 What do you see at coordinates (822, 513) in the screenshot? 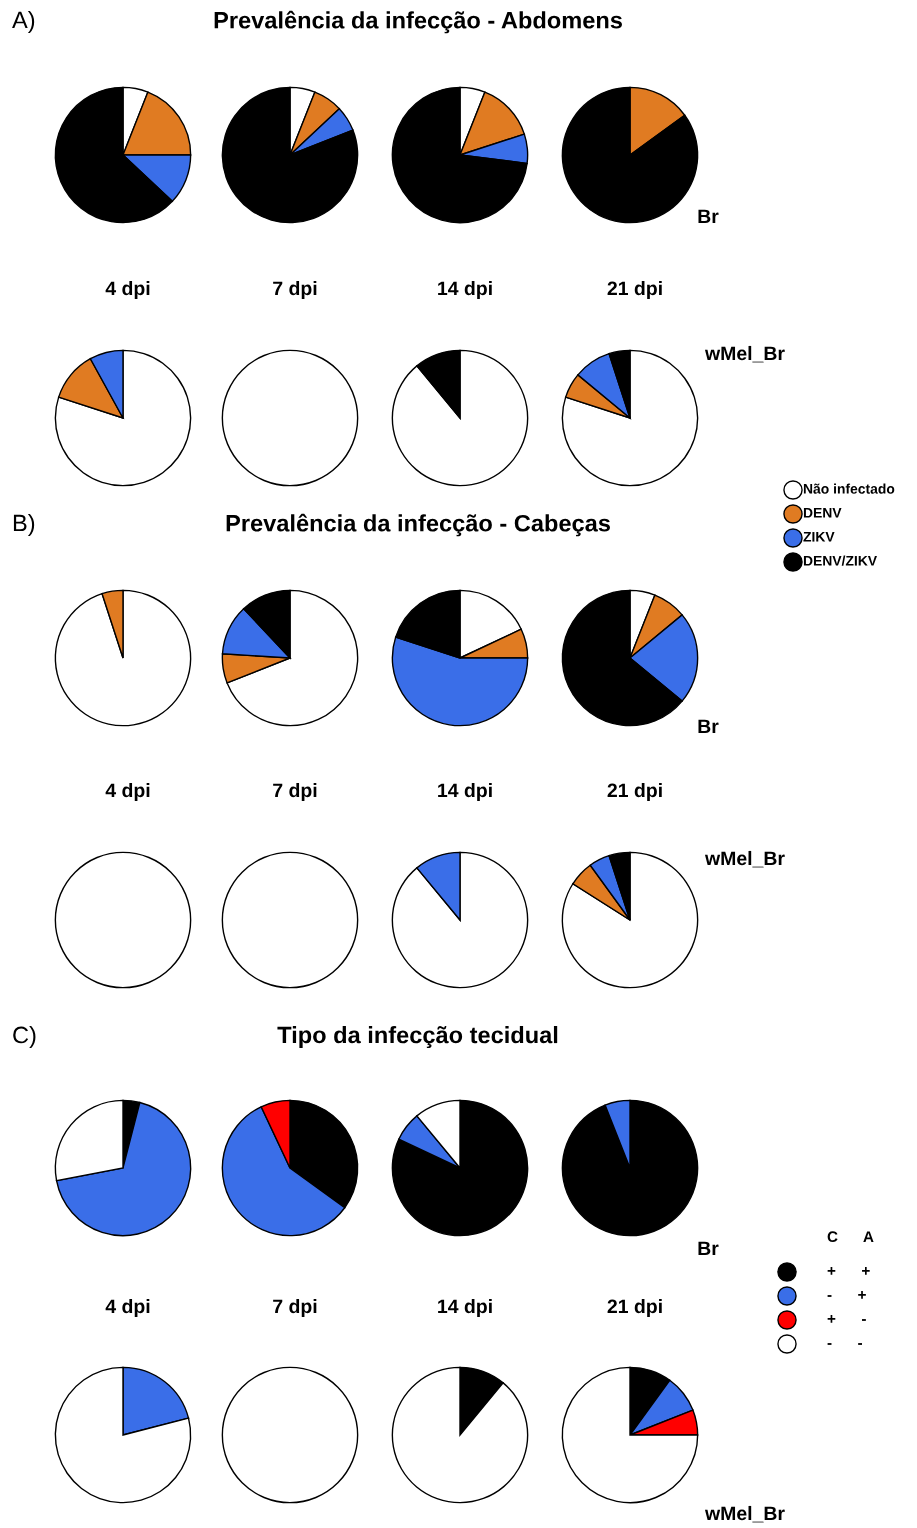
I see `legend-label: DENV` at bounding box center [822, 513].